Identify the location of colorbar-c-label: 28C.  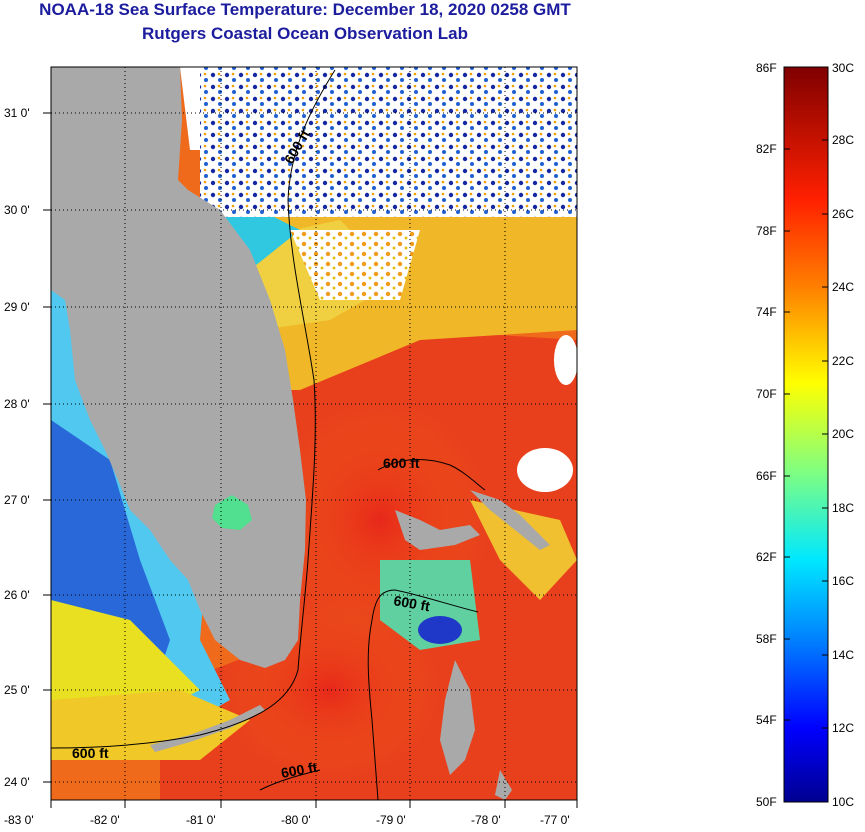
(843, 140).